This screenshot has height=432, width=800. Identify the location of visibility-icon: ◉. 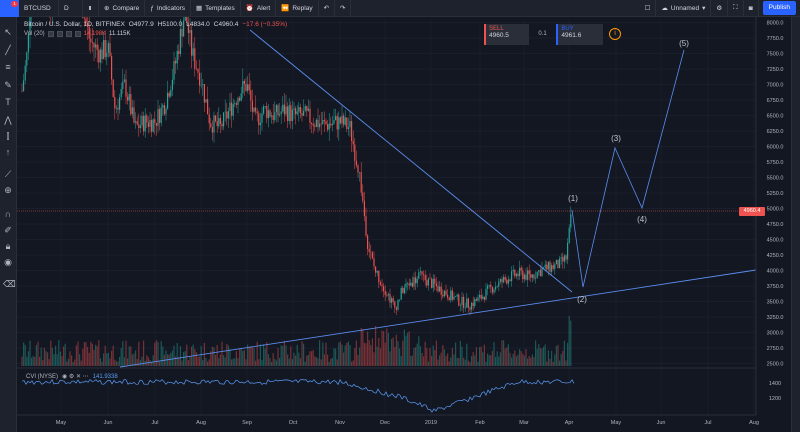
(8, 262).